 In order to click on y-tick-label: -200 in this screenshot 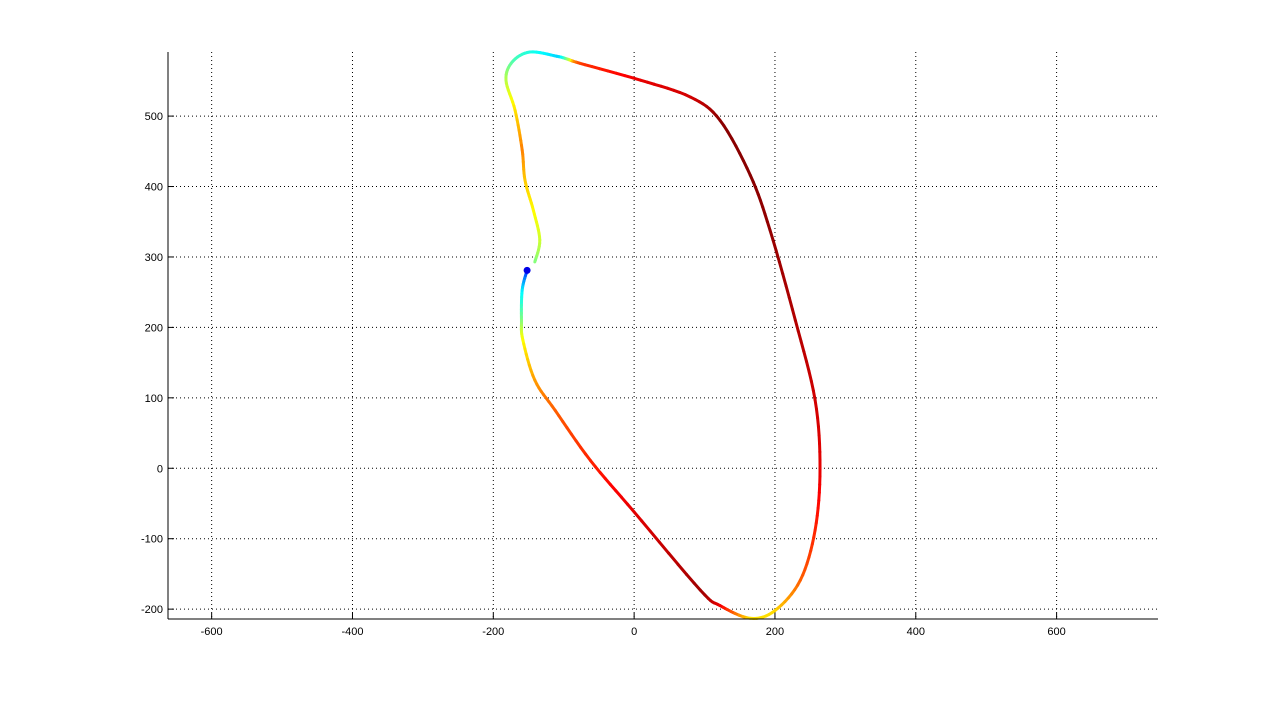, I will do `click(152, 610)`.